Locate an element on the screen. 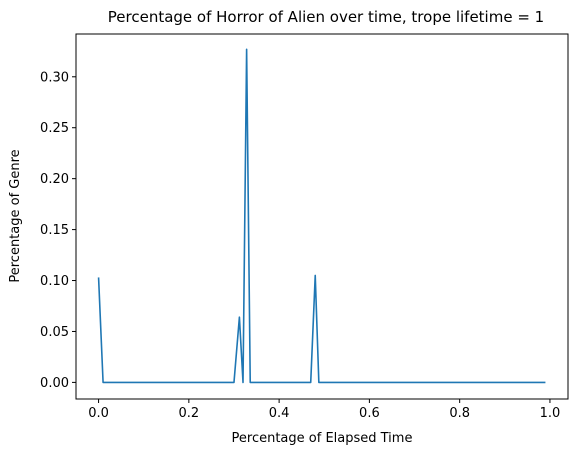  y-tick-label: 0.10 is located at coordinates (54, 281).